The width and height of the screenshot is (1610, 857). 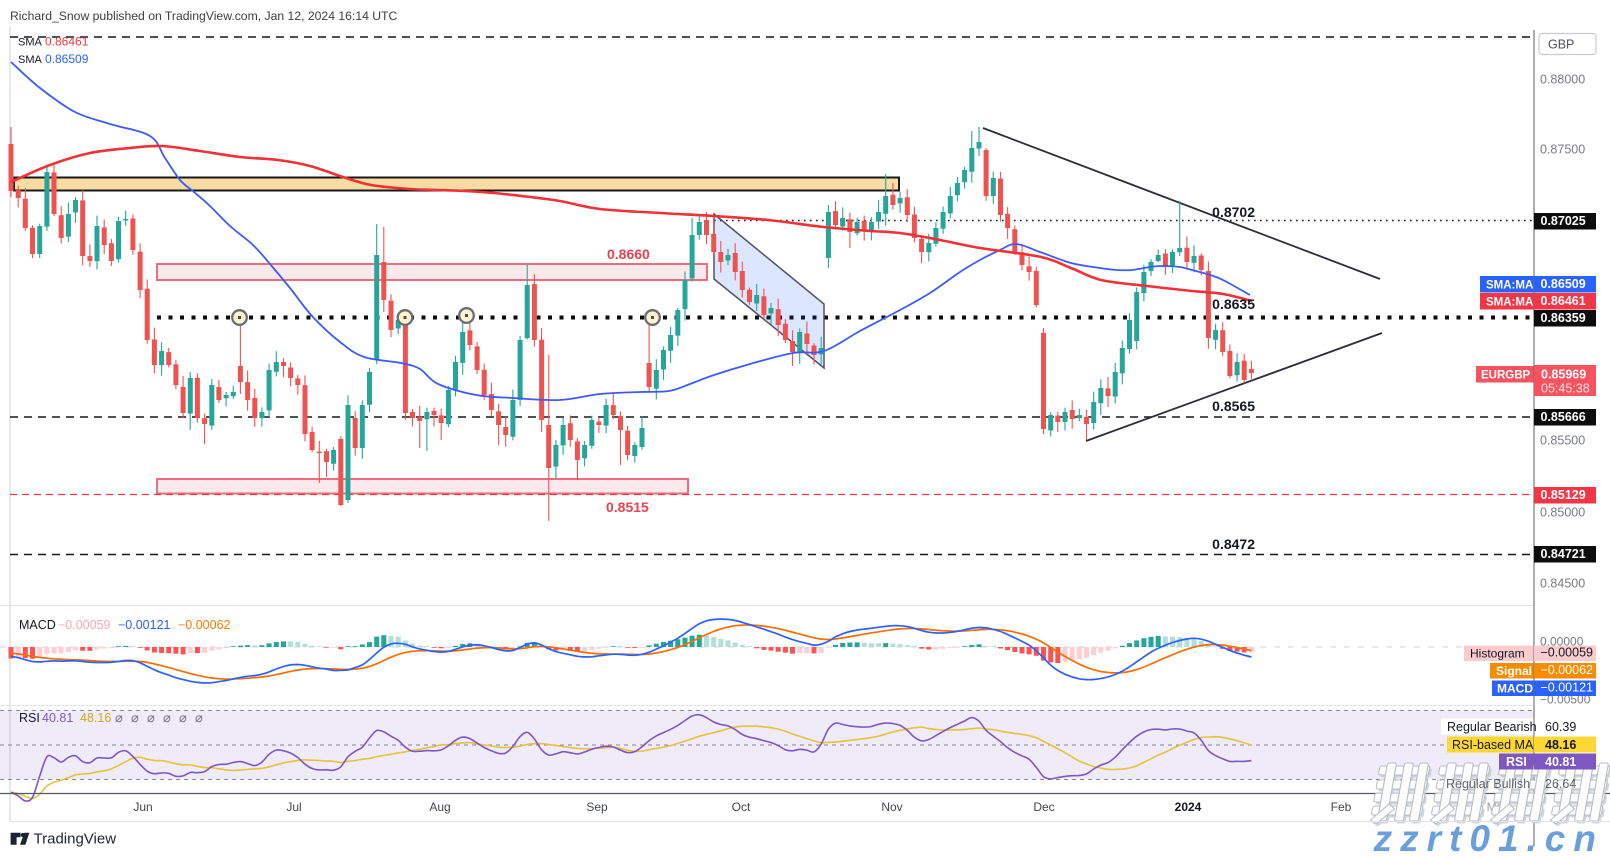 I want to click on svg-text: Regular Bullish, so click(x=1488, y=784).